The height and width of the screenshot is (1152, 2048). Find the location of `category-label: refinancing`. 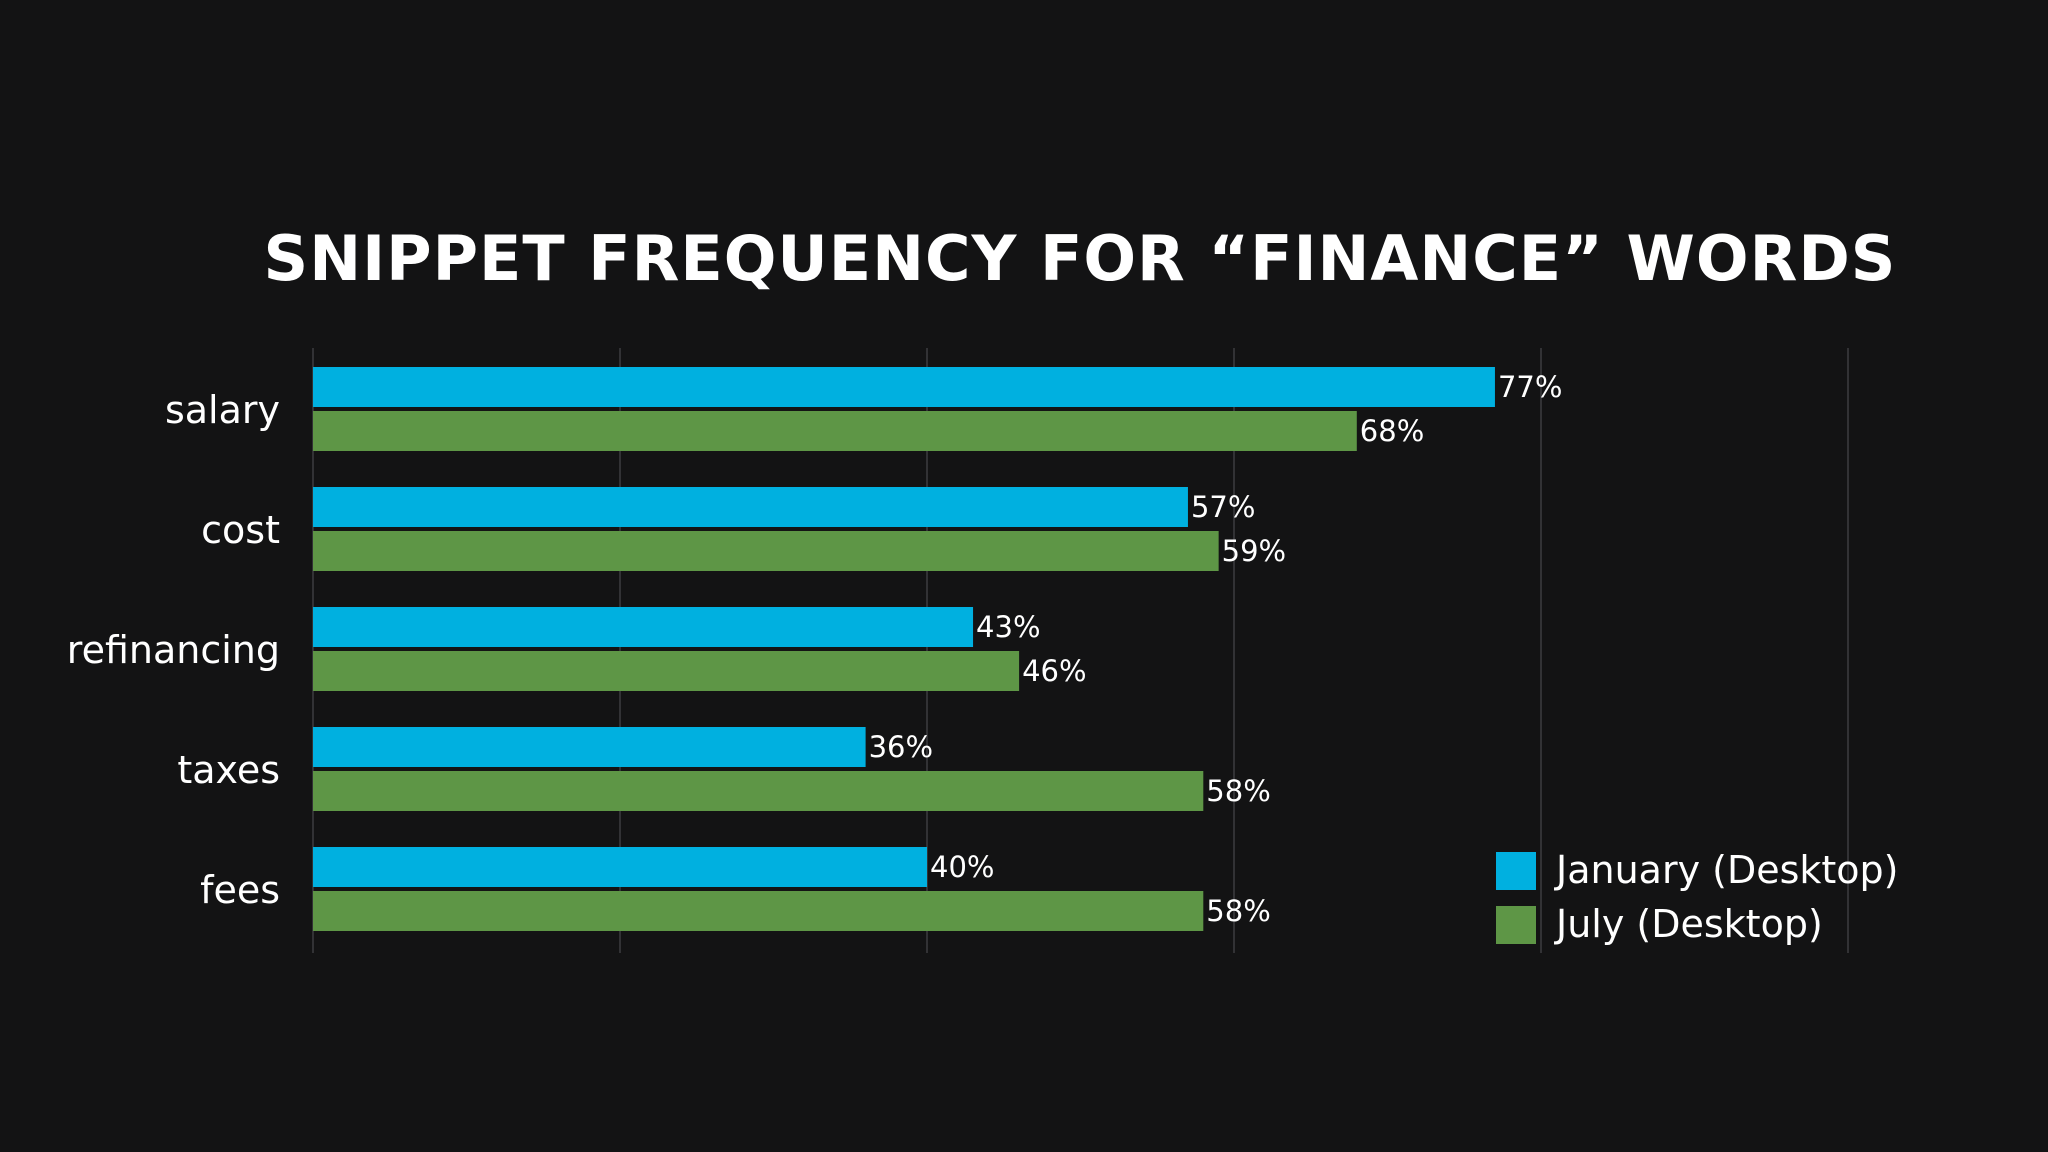

category-label: refinancing is located at coordinates (173, 650).